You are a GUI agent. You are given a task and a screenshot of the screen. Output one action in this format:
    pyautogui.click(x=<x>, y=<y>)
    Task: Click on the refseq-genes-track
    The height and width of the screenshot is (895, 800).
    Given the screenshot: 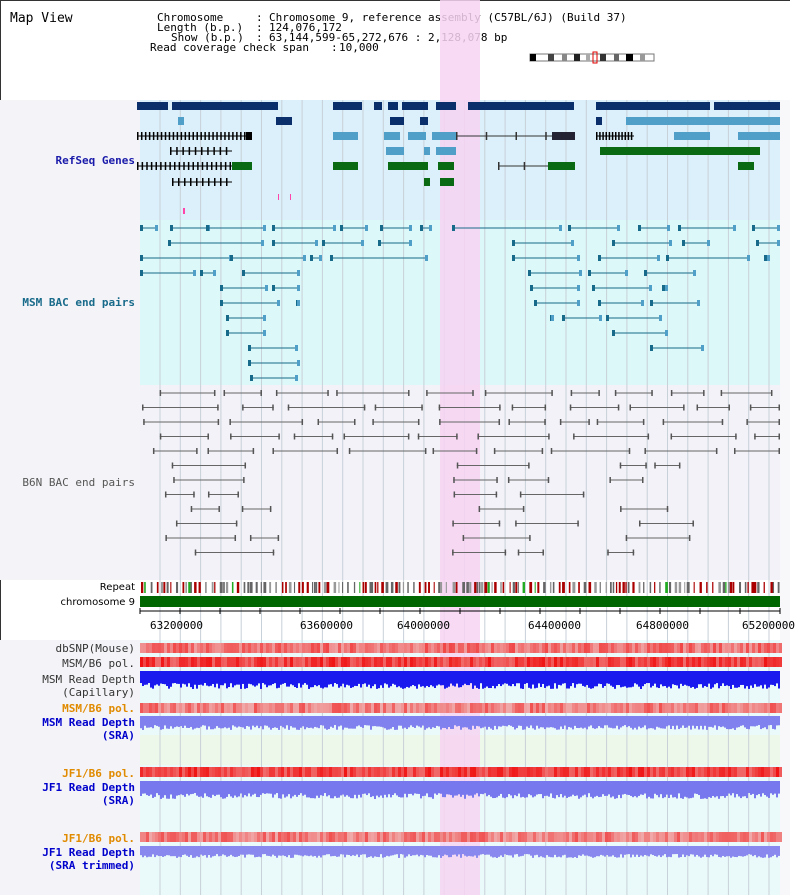 What is the action you would take?
    pyautogui.click(x=458, y=158)
    